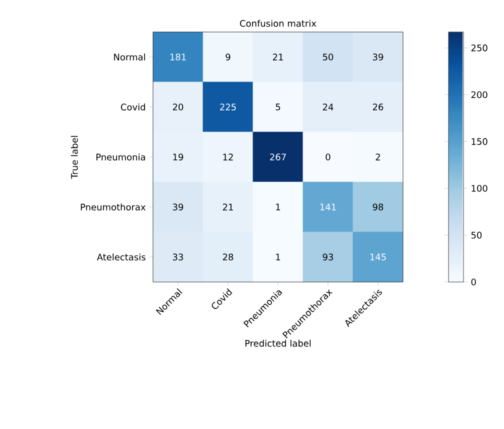 Image resolution: width=504 pixels, height=429 pixels. I want to click on y-tick-label: Atelectasis, so click(121, 257).